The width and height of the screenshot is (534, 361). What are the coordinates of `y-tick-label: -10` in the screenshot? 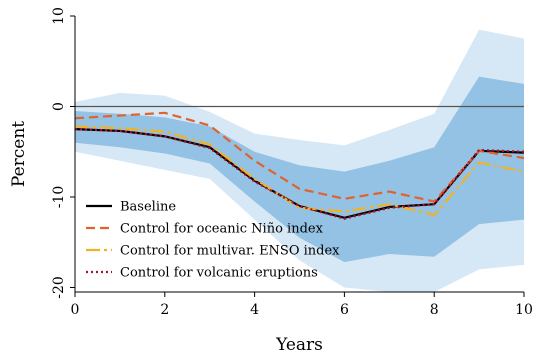 It's located at (59, 197).